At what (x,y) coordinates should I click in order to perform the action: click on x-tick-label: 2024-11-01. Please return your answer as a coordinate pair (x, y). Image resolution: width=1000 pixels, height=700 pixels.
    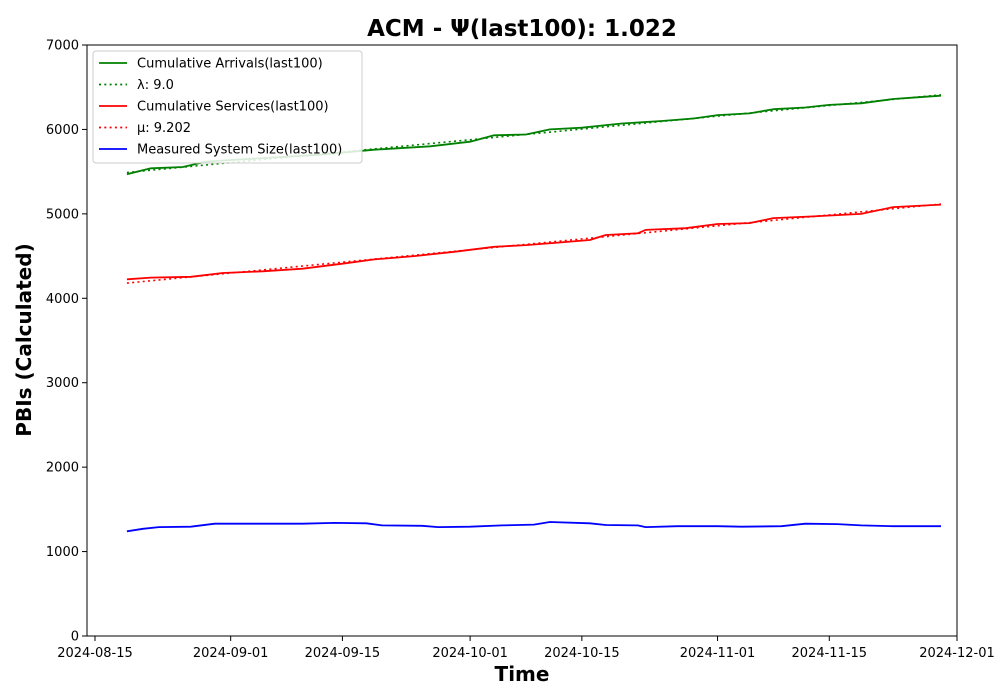
    Looking at the image, I should click on (718, 653).